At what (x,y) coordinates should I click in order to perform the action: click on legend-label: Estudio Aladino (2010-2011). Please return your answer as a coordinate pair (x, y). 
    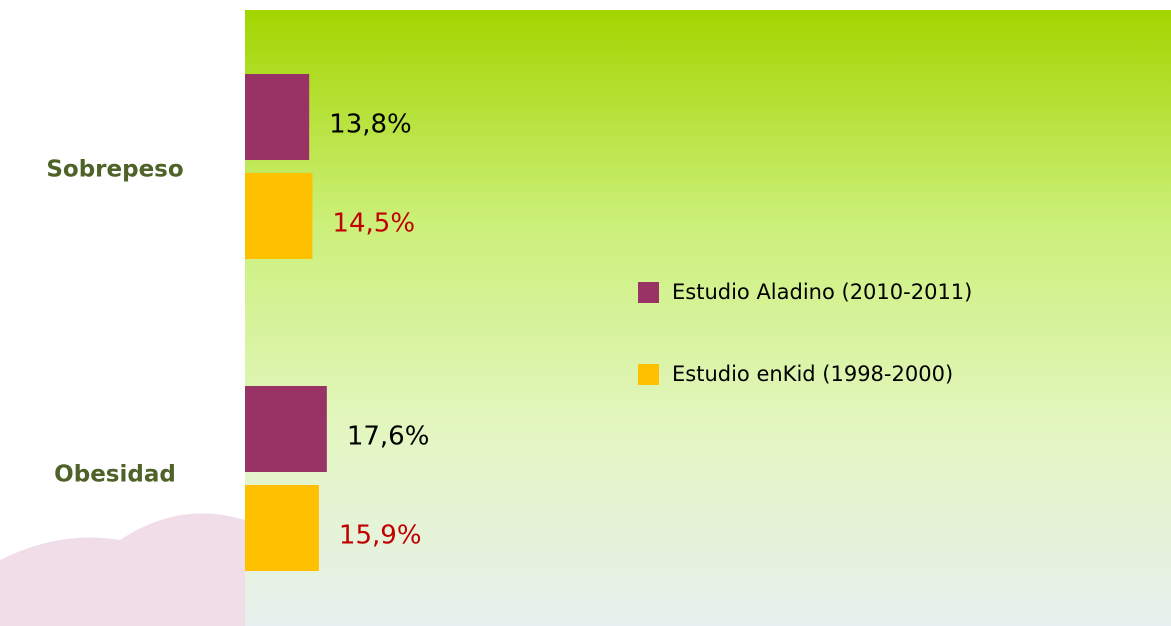
    Looking at the image, I should click on (822, 292).